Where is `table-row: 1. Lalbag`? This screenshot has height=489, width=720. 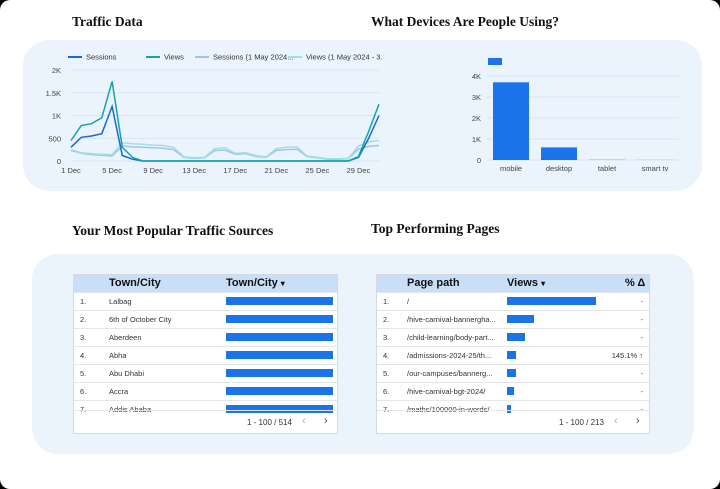 table-row: 1. Lalbag is located at coordinates (205, 301).